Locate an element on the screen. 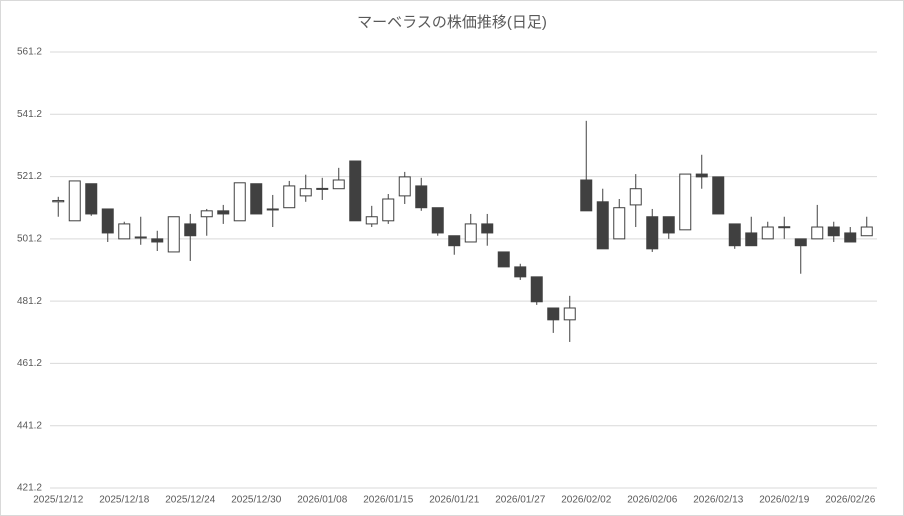 This screenshot has width=904, height=516. y-tick-label: 541.2 is located at coordinates (29, 114).